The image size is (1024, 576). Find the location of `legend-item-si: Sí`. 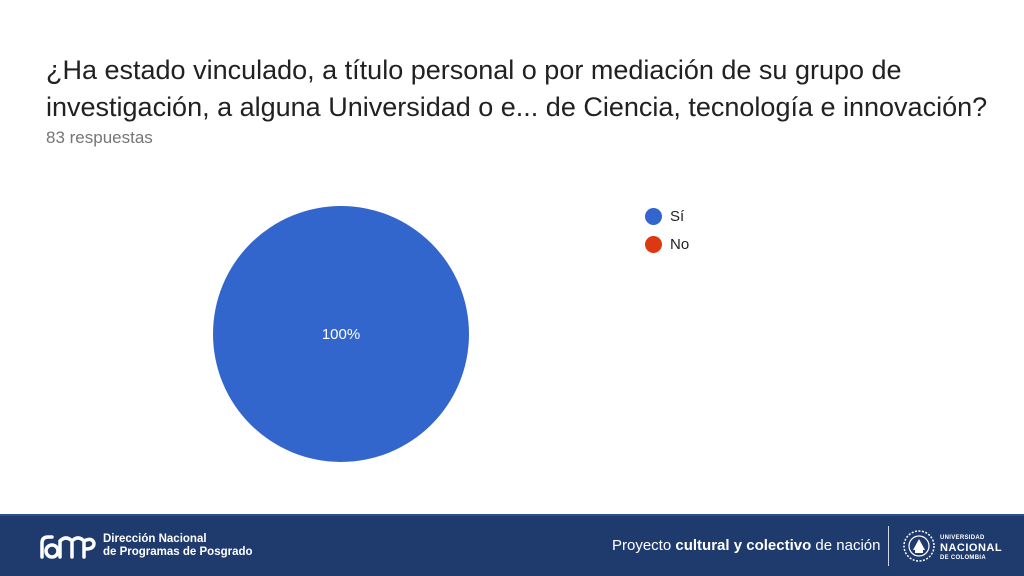

legend-item-si: Sí is located at coordinates (667, 216).